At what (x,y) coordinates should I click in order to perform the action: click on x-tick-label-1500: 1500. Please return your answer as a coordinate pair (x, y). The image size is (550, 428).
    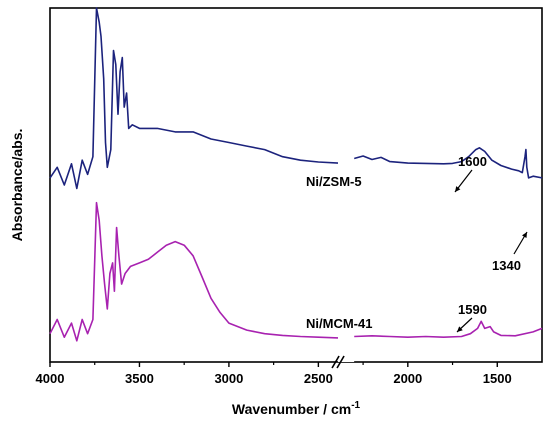
    Looking at the image, I should click on (497, 378).